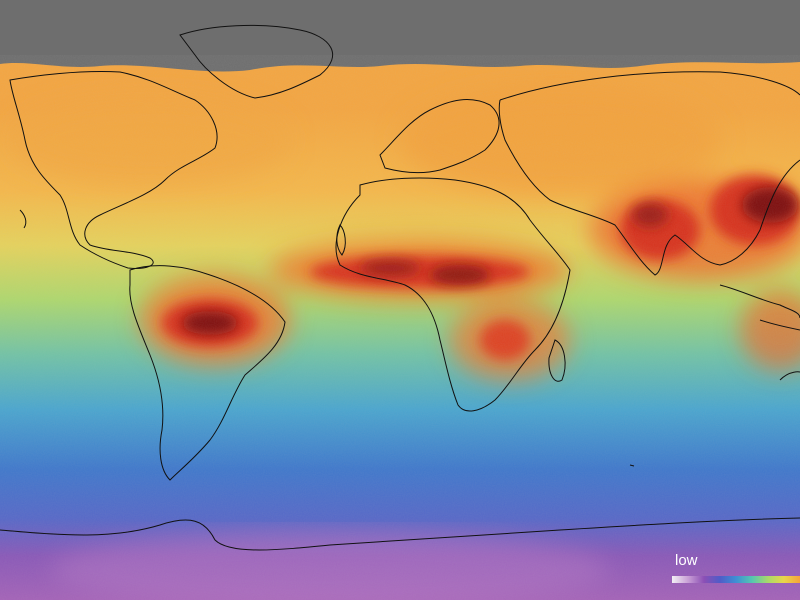 This screenshot has width=800, height=600. Describe the element at coordinates (736, 579) in the screenshot. I see `legend-color-bar` at that location.